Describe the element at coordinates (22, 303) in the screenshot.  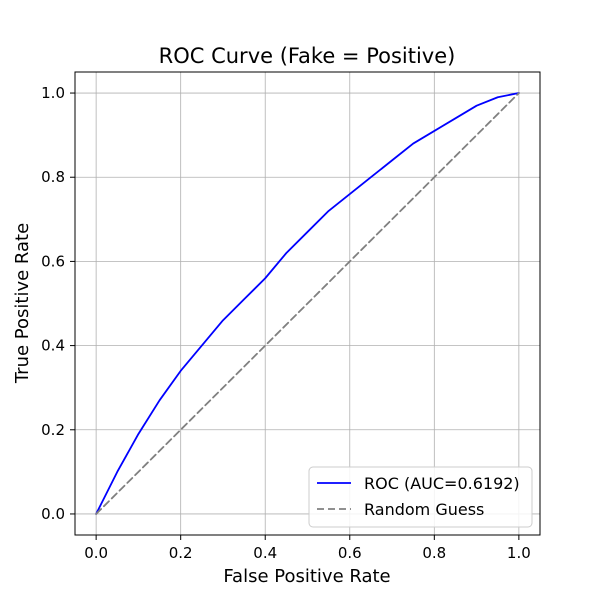
I see `y-axis-title: True Positive Rate` at that location.